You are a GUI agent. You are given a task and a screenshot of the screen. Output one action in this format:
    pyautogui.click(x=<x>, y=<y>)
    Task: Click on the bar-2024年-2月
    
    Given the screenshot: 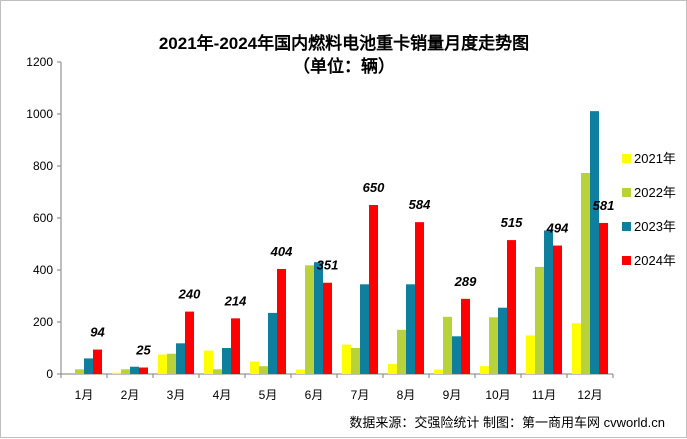 What is the action you would take?
    pyautogui.click(x=143, y=370)
    